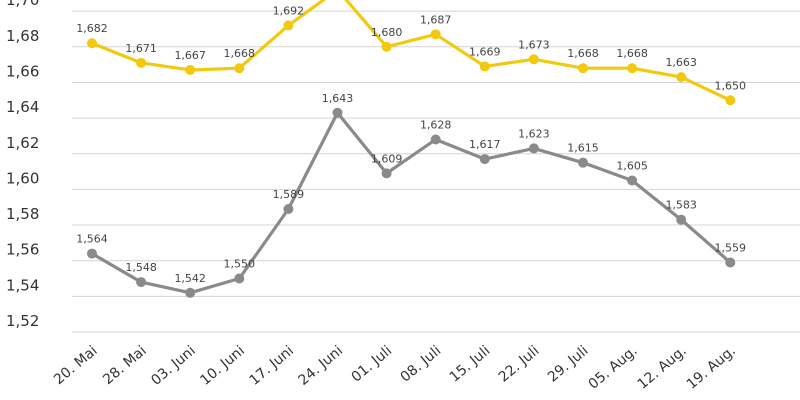 This screenshot has width=800, height=400. I want to click on x-tick-label: 08. Juli, so click(421, 364).